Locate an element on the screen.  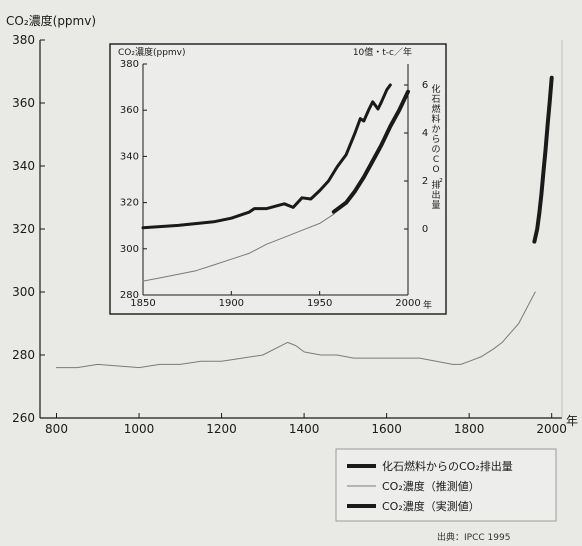
legend: 化石燃料からのCO₂排出量 CO₂濃度（推測値） CO₂濃度（実測値） is located at coordinates (446, 485).